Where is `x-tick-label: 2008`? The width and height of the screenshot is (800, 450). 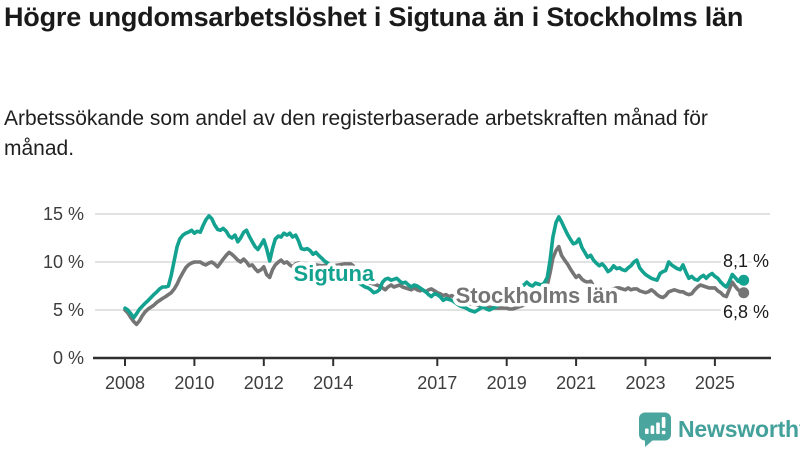
x-tick-label: 2008 is located at coordinates (125, 383).